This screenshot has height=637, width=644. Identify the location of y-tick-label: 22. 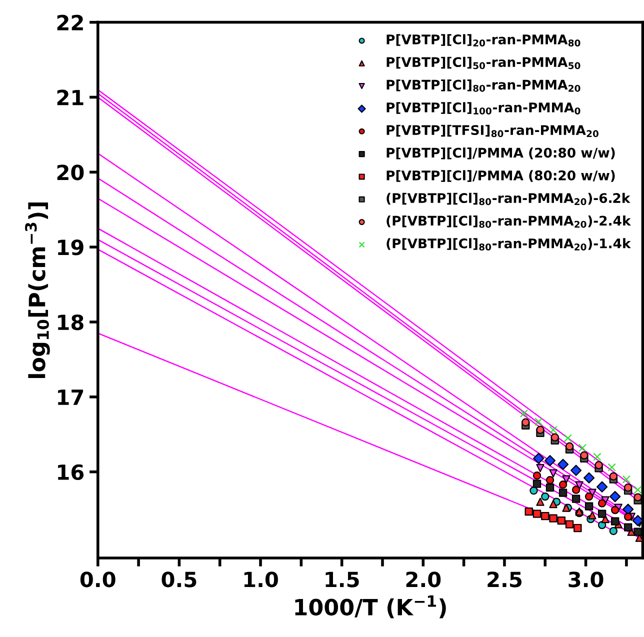
(70, 22).